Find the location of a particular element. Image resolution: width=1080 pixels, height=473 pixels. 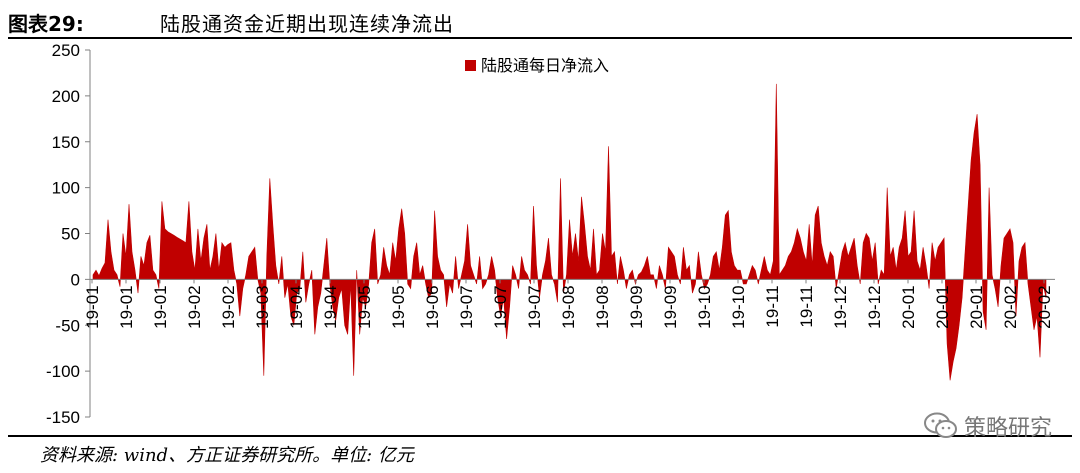

figure-label: 图表29: is located at coordinates (46, 24).